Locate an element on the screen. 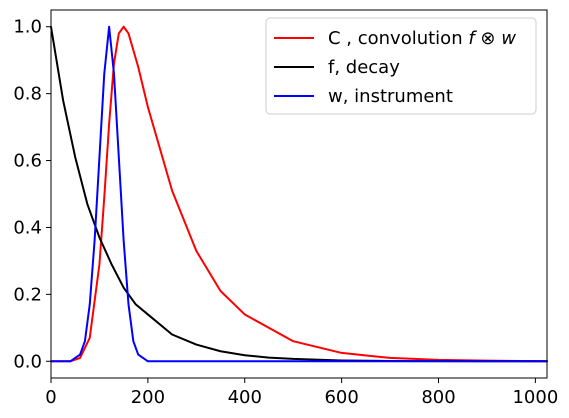 The width and height of the screenshot is (569, 418). x-tick-label: 600 is located at coordinates (341, 397).